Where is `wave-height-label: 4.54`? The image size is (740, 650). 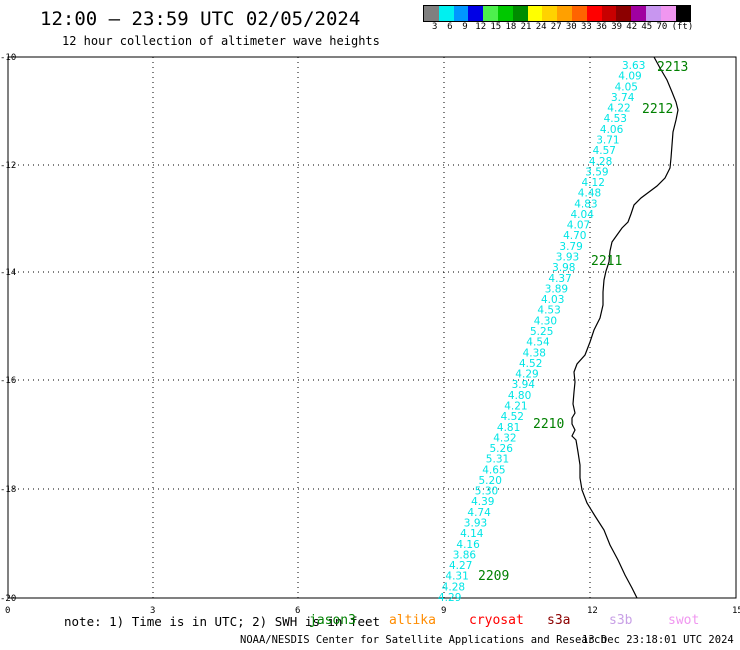 wave-height-label: 4.54 is located at coordinates (538, 343).